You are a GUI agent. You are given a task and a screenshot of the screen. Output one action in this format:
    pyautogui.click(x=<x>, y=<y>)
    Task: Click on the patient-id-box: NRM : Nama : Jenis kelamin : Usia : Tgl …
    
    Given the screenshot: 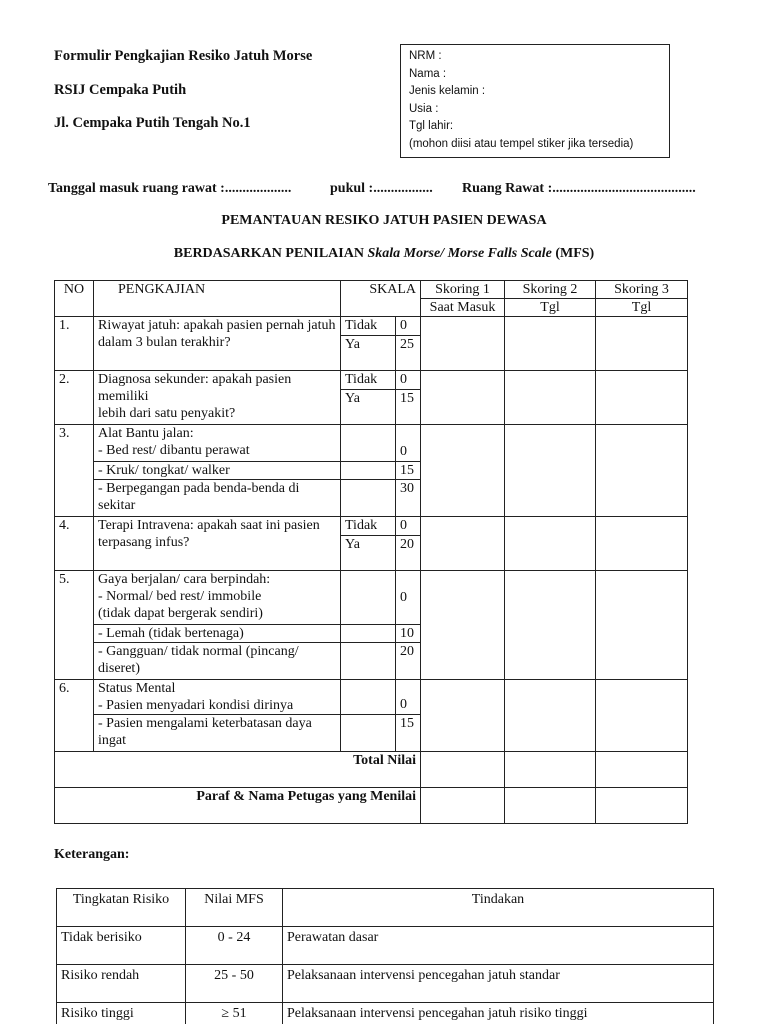 What is the action you would take?
    pyautogui.click(x=535, y=101)
    